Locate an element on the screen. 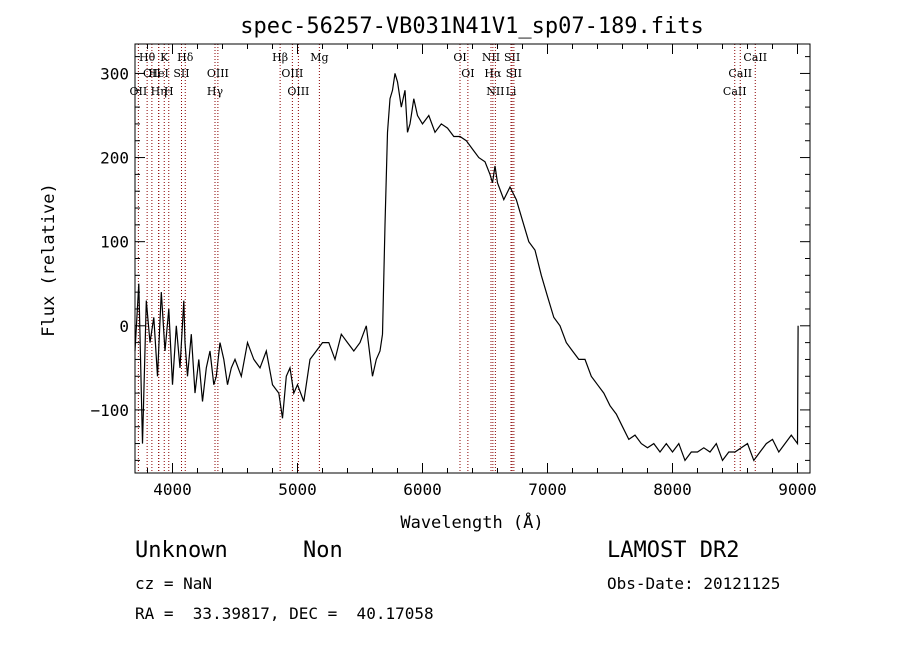 The width and height of the screenshot is (900, 649). y-tick-label-1: 200 is located at coordinates (114, 158).